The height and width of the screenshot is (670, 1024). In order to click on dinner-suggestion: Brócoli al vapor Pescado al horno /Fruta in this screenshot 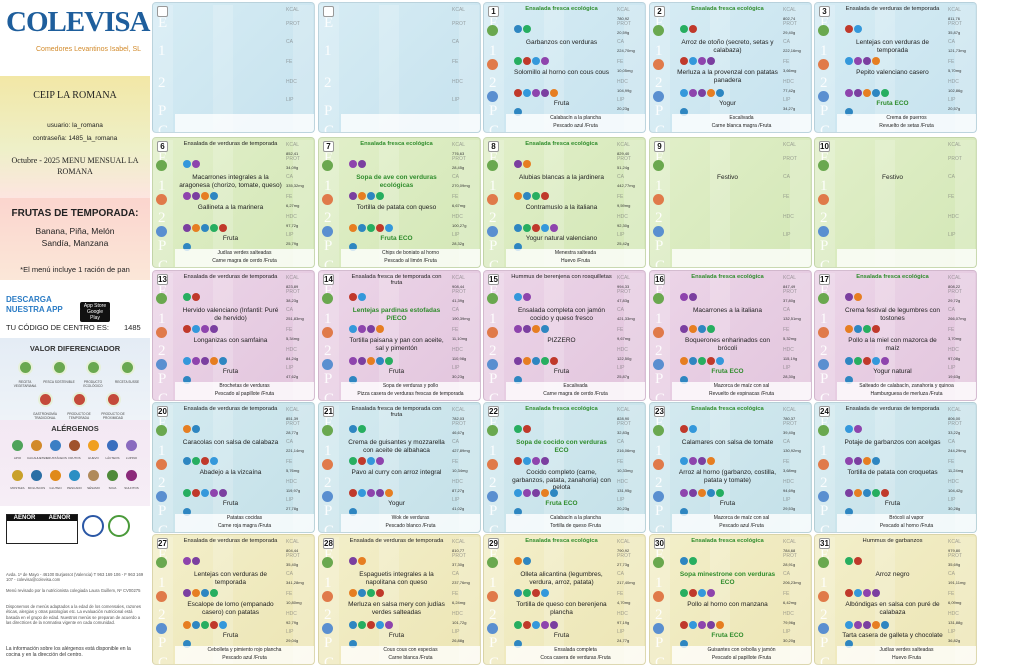, I will do `click(906, 523)`.